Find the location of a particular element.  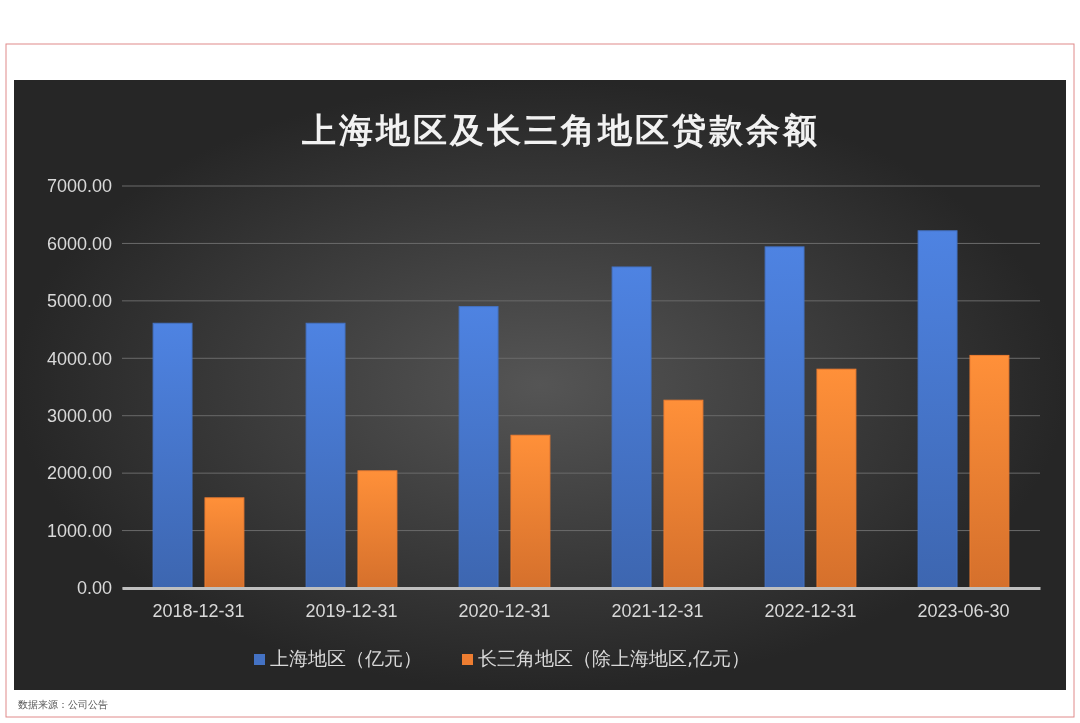

x-tick-label: 2022-12-31 is located at coordinates (810, 610).